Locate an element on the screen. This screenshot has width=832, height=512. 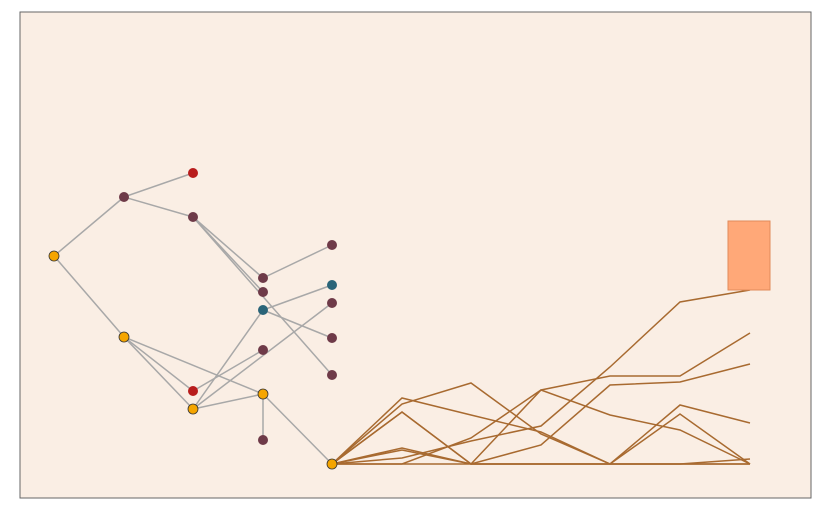
tree-node-root-n0 is located at coordinates (54, 256).